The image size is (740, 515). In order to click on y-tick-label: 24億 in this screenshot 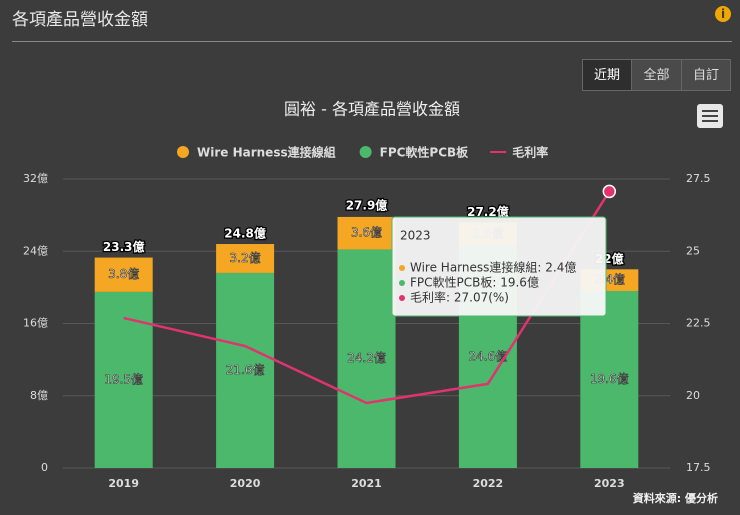, I will do `click(35, 250)`.